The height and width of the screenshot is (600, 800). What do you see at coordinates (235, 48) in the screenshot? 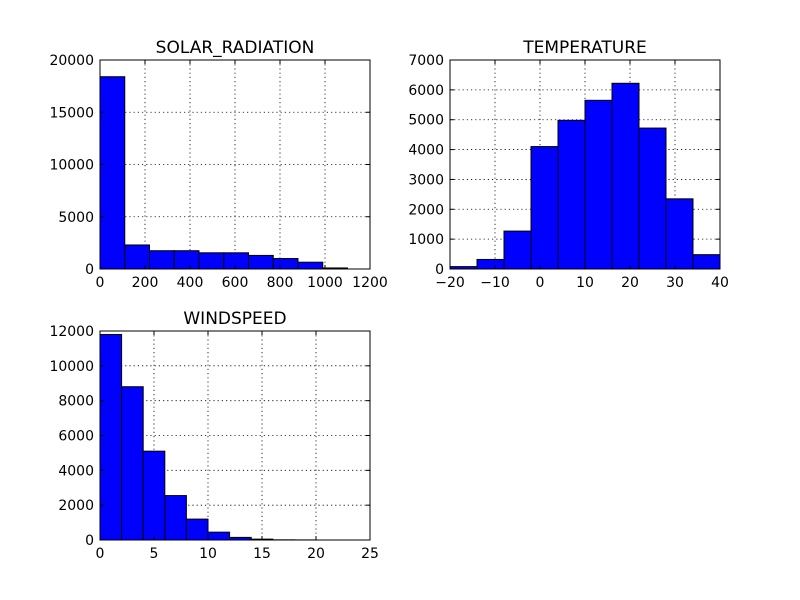
I see `chart-title: SOLAR_RADIATION` at bounding box center [235, 48].